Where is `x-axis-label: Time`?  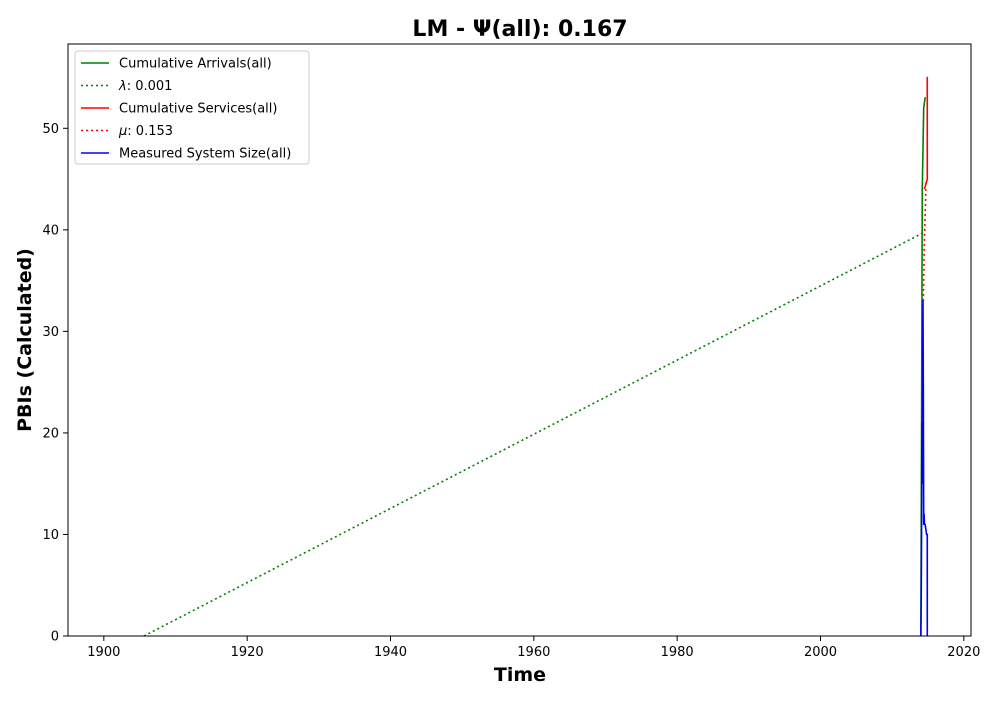
x-axis-label: Time is located at coordinates (520, 675).